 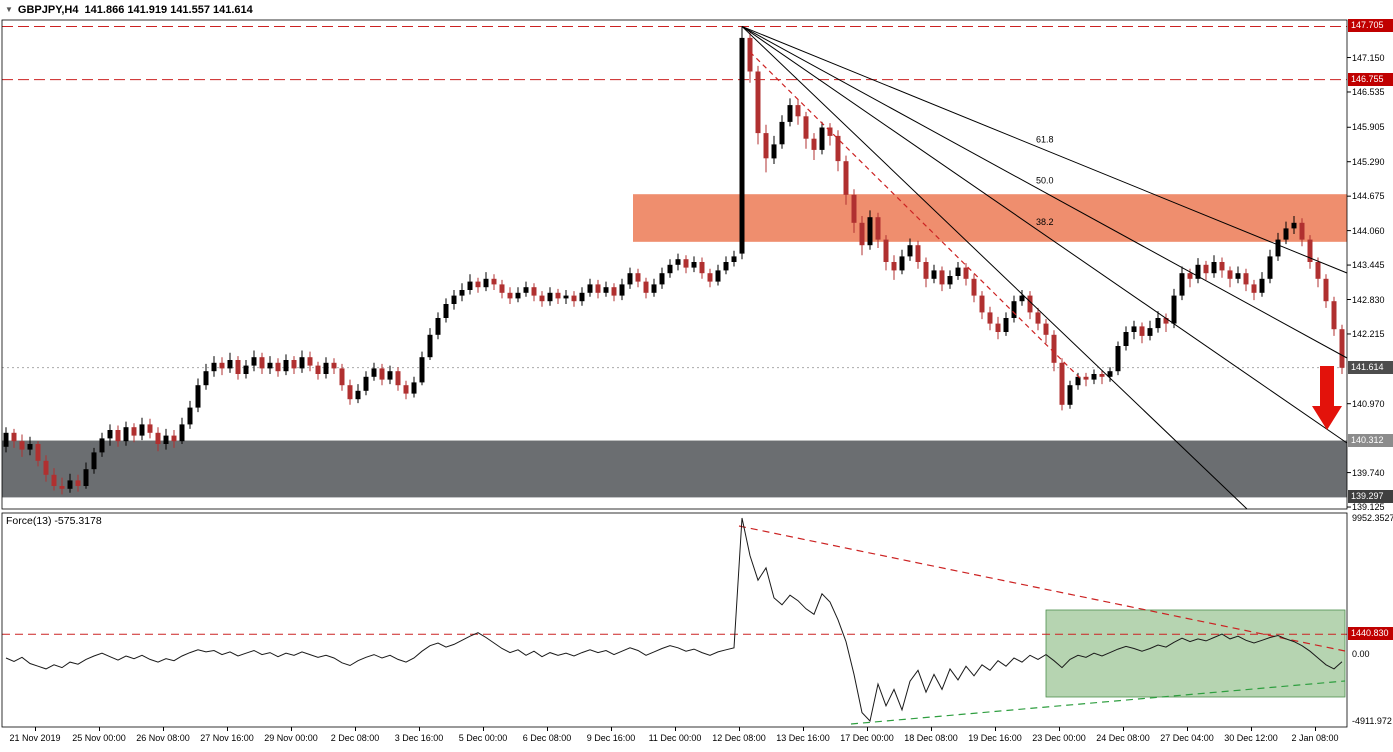 I want to click on time-axis-label: 29 Nov 00:00, so click(x=291, y=738).